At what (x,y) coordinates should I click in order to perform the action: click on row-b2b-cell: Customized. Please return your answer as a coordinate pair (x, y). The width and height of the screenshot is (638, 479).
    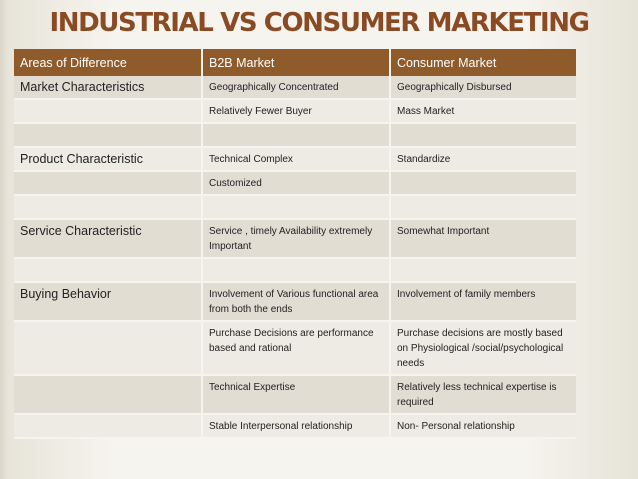
    Looking at the image, I should click on (296, 183).